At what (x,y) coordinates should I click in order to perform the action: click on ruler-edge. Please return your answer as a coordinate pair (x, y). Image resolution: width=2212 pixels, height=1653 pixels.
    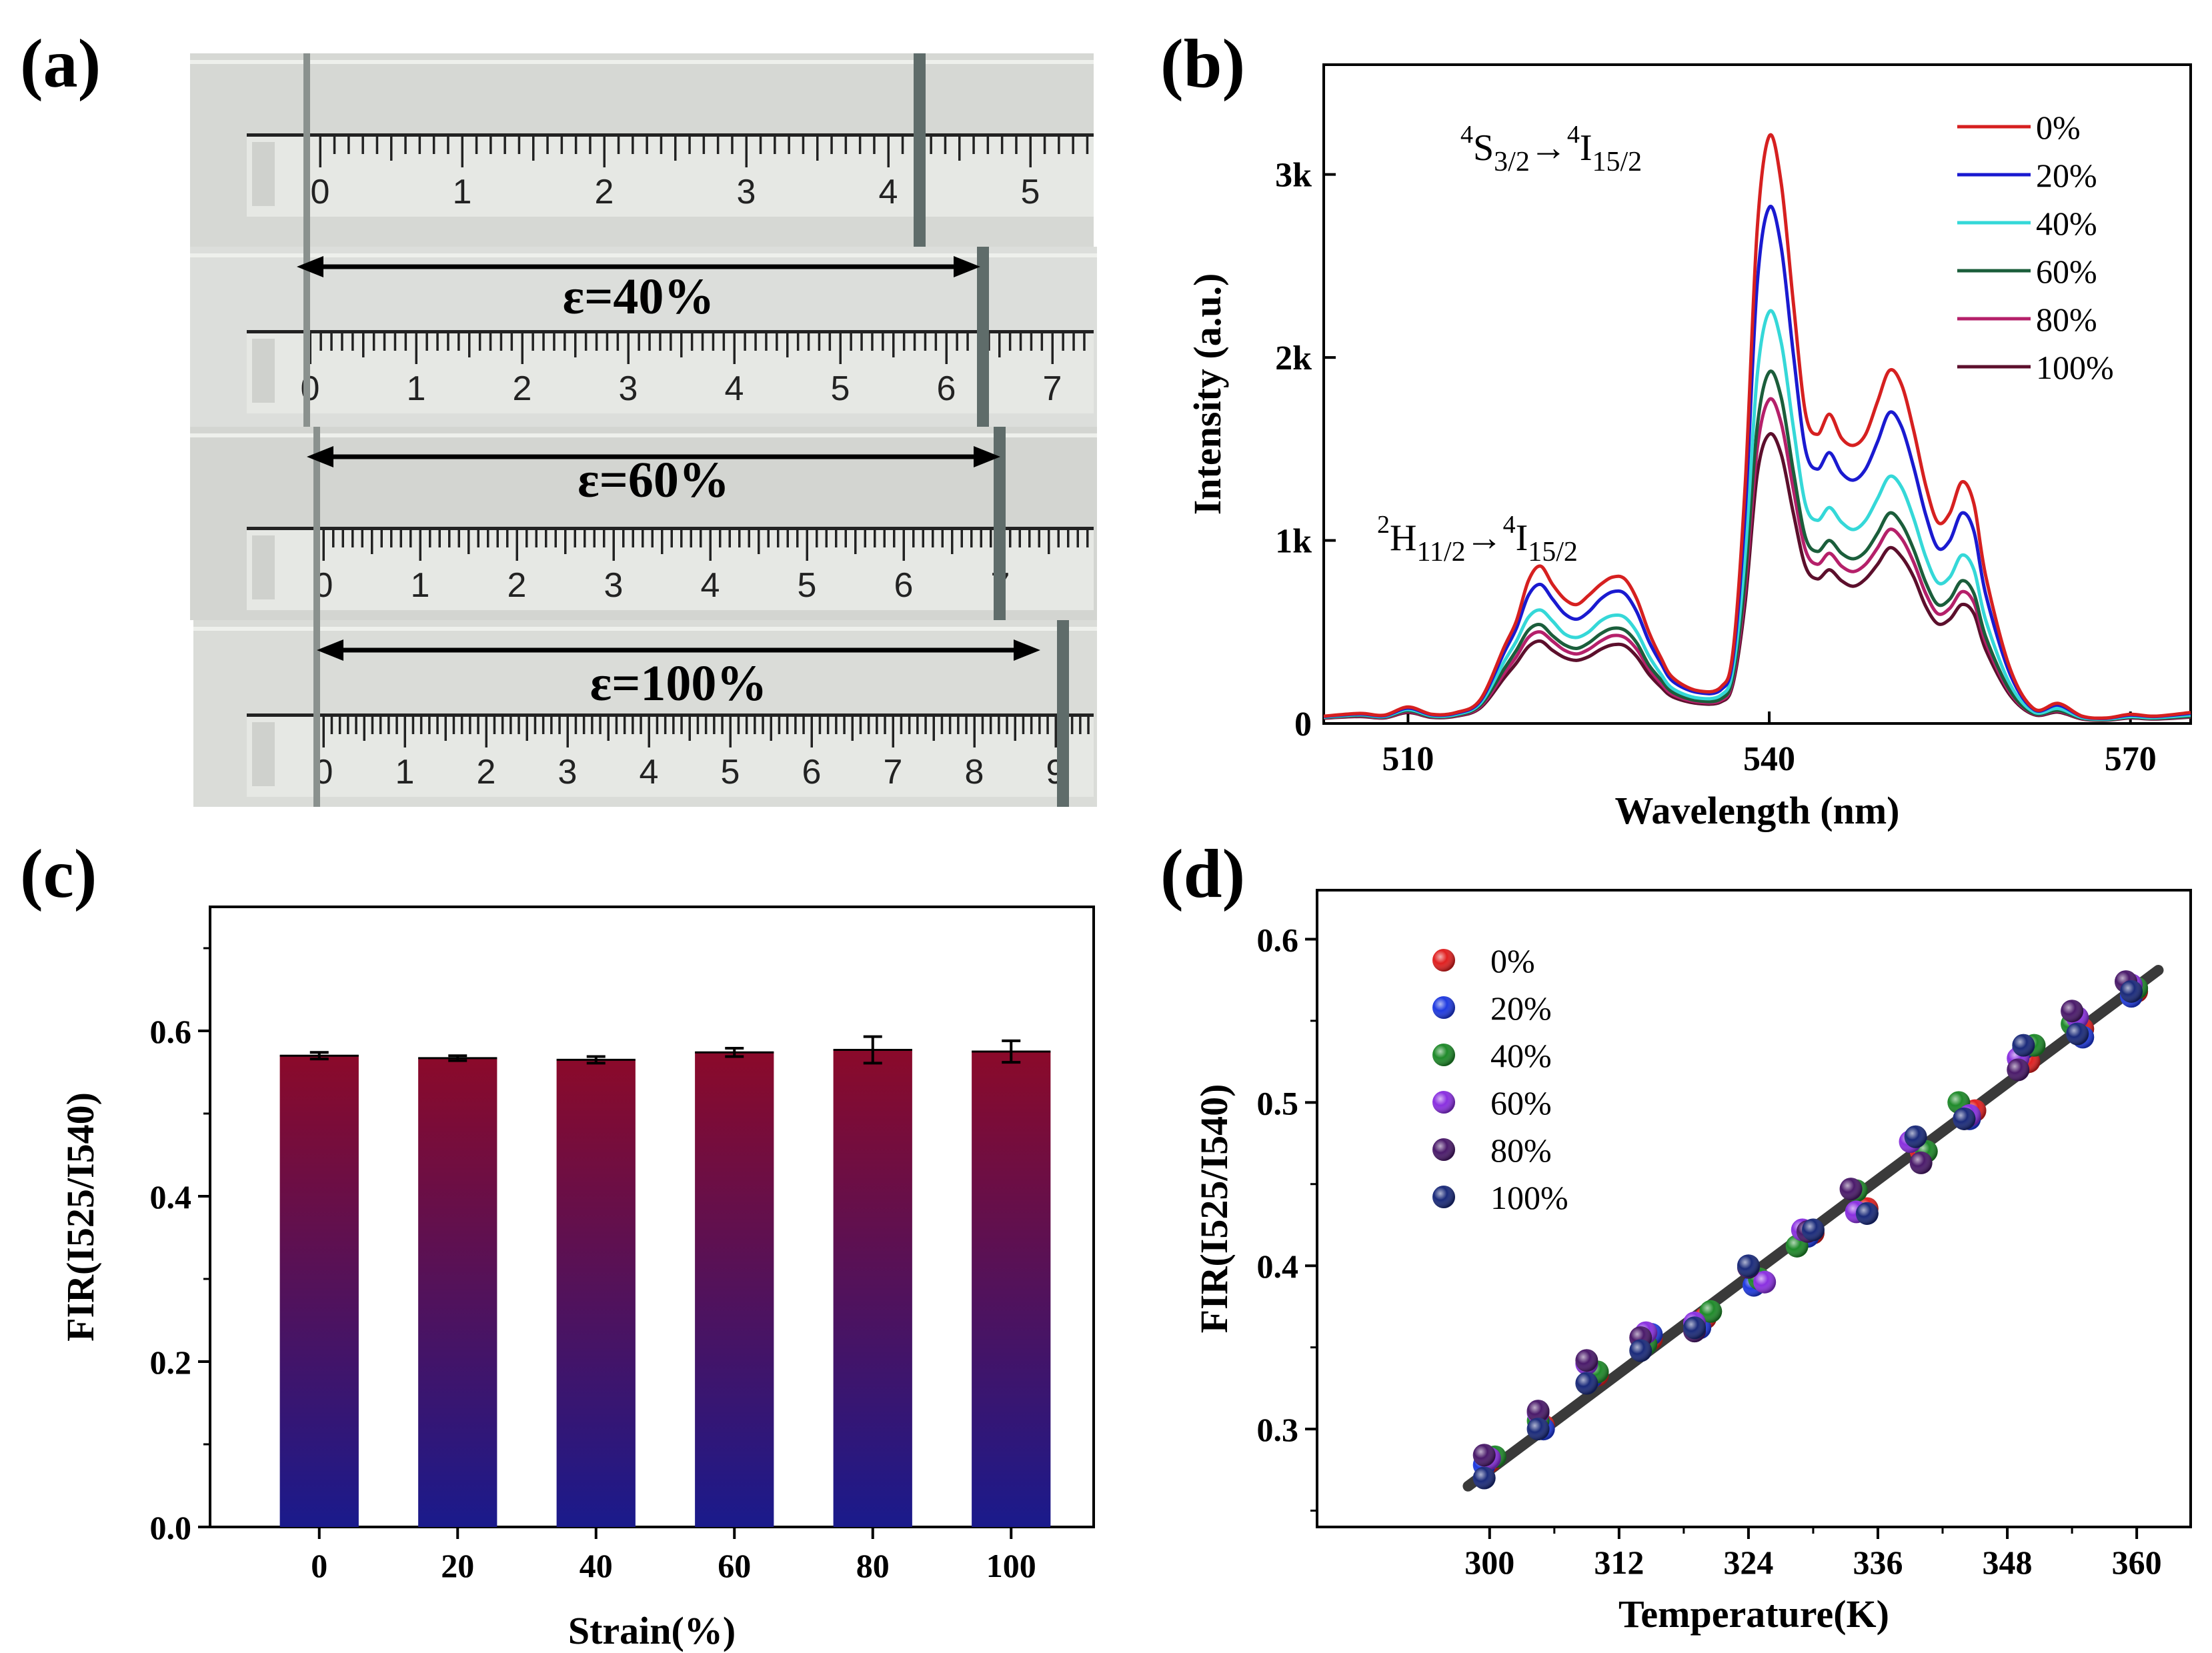
    Looking at the image, I should click on (670, 528).